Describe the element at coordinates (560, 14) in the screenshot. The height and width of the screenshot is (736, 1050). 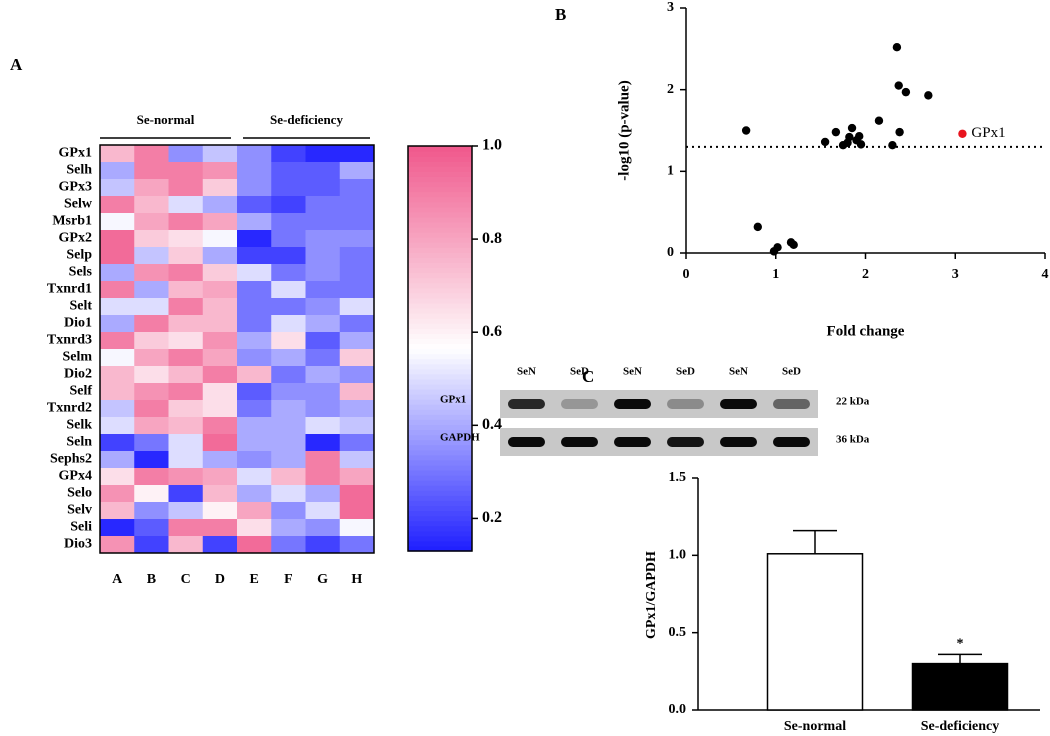
I see `panel-label: B` at that location.